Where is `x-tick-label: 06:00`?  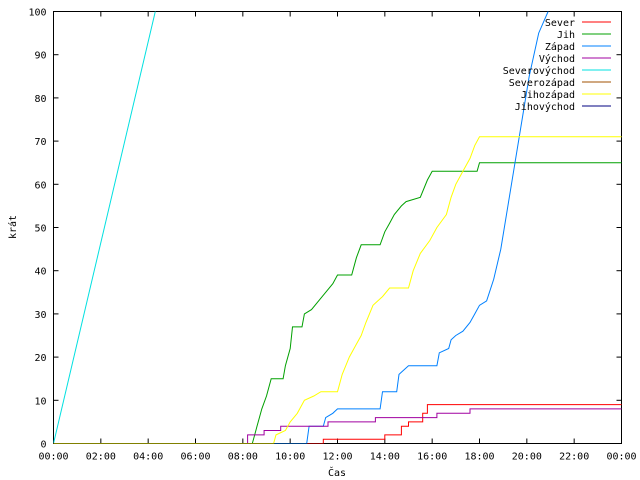
x-tick-label: 06:00 is located at coordinates (195, 457).